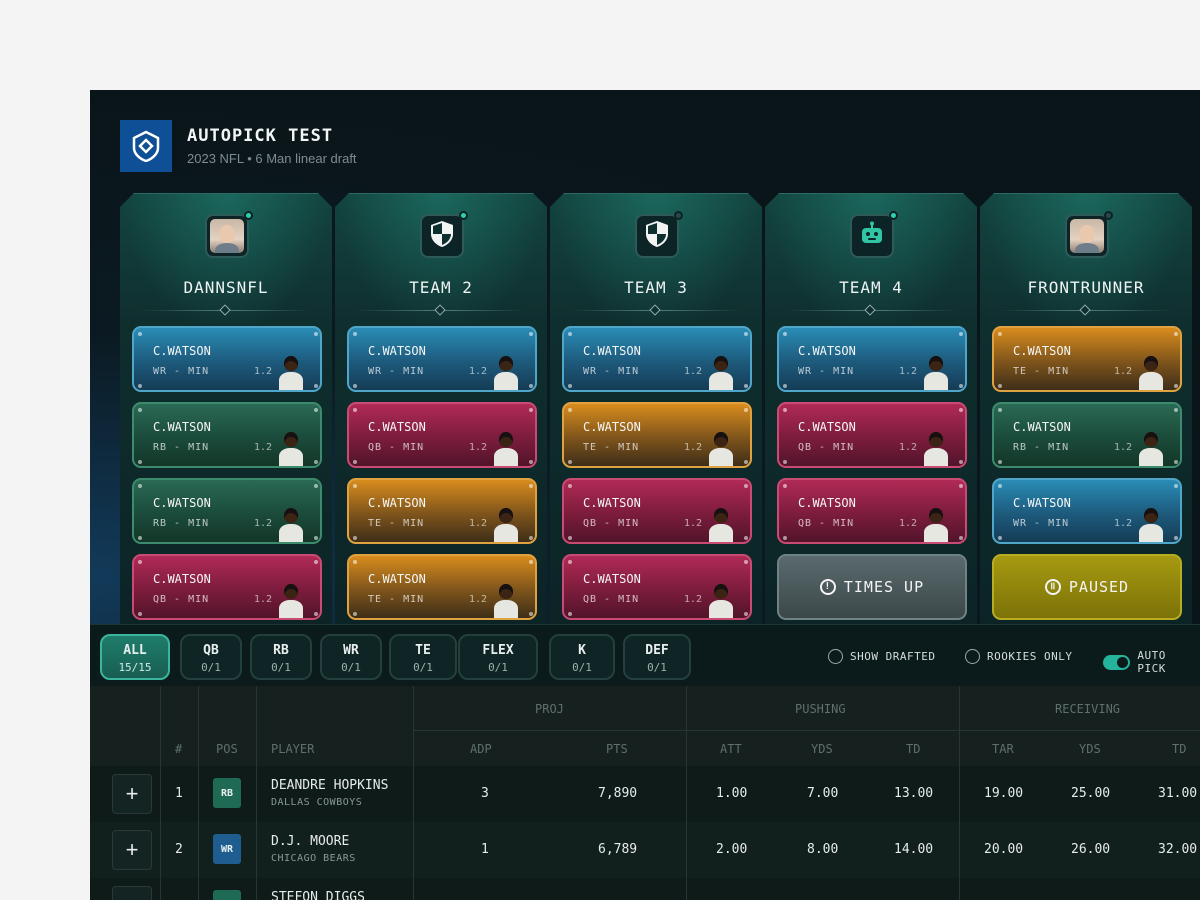  What do you see at coordinates (913, 749) in the screenshot?
I see `col-header-pushing-td: TD` at bounding box center [913, 749].